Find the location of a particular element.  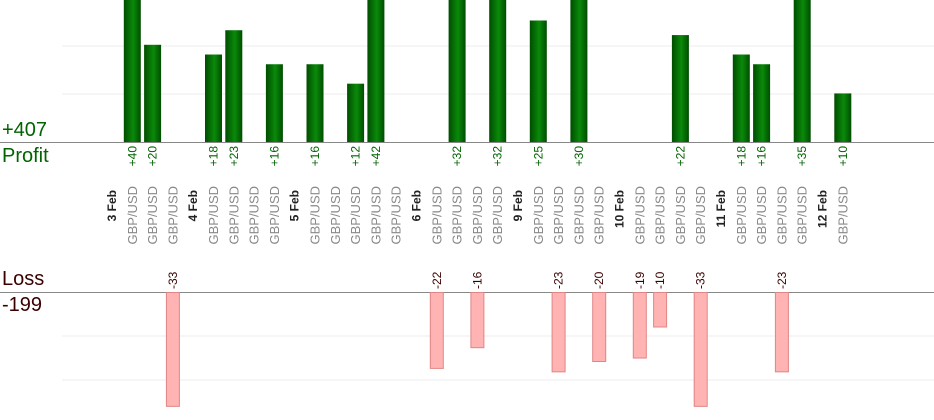

date-label: 12 Feb is located at coordinates (823, 209).